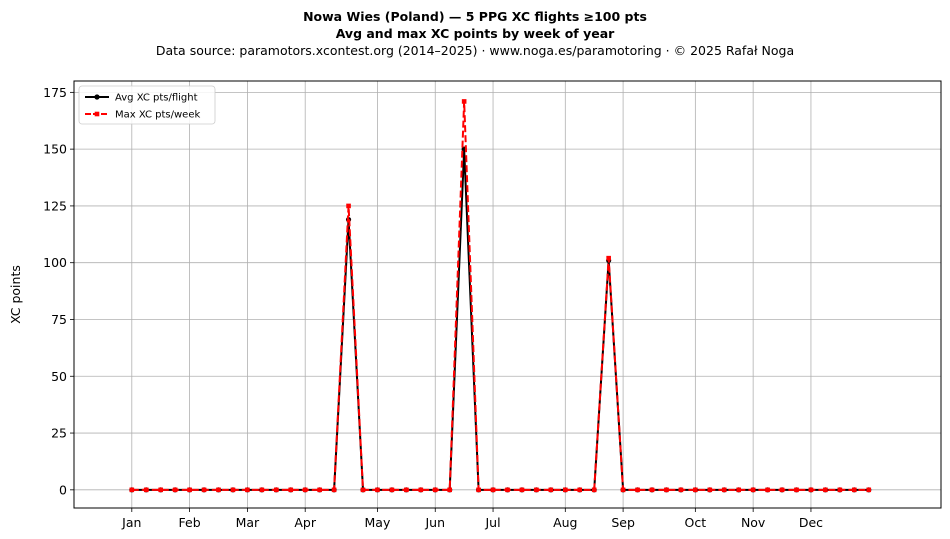 The width and height of the screenshot is (950, 539). I want to click on y-tick-label: 0, so click(63, 489).